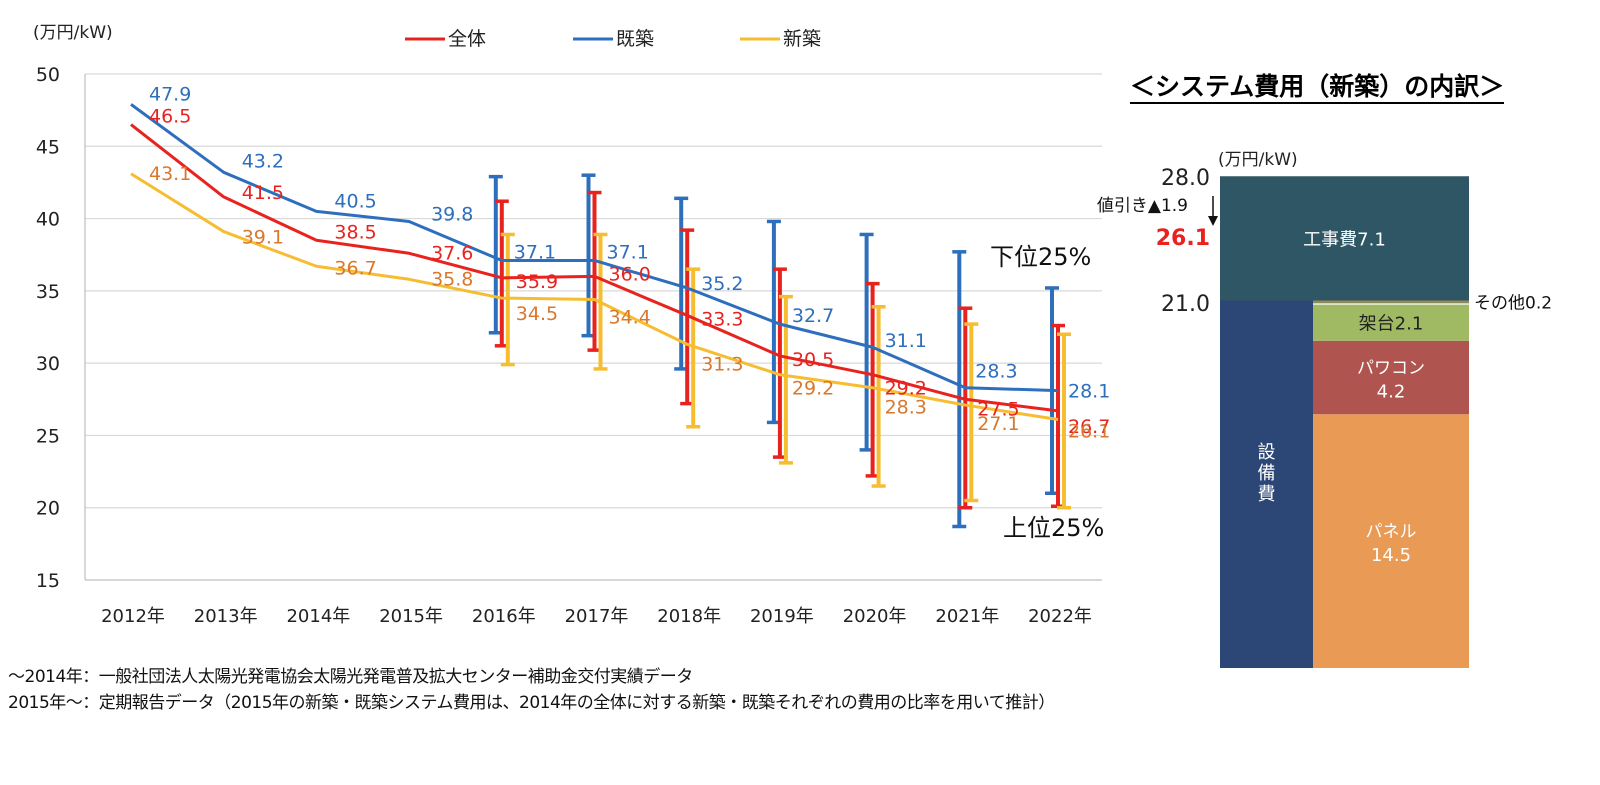  What do you see at coordinates (48, 509) in the screenshot?
I see `y-tick-label: 20` at bounding box center [48, 509].